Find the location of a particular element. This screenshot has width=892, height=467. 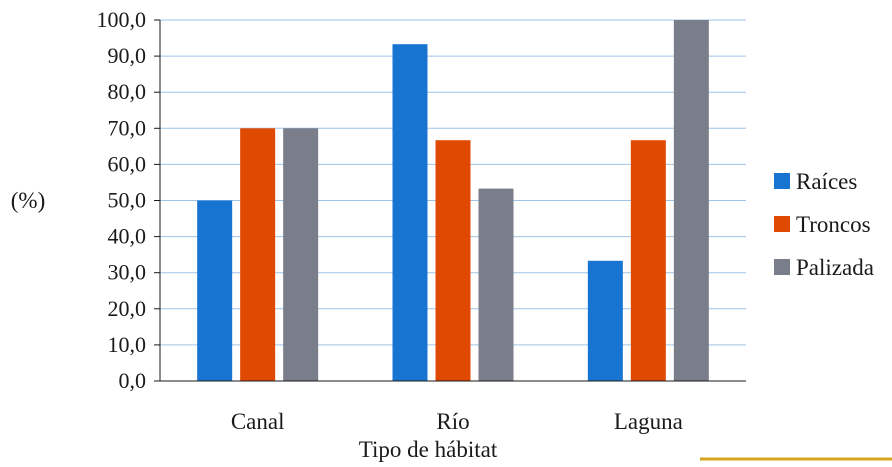

legend-label-palizada: Palizada is located at coordinates (835, 267).